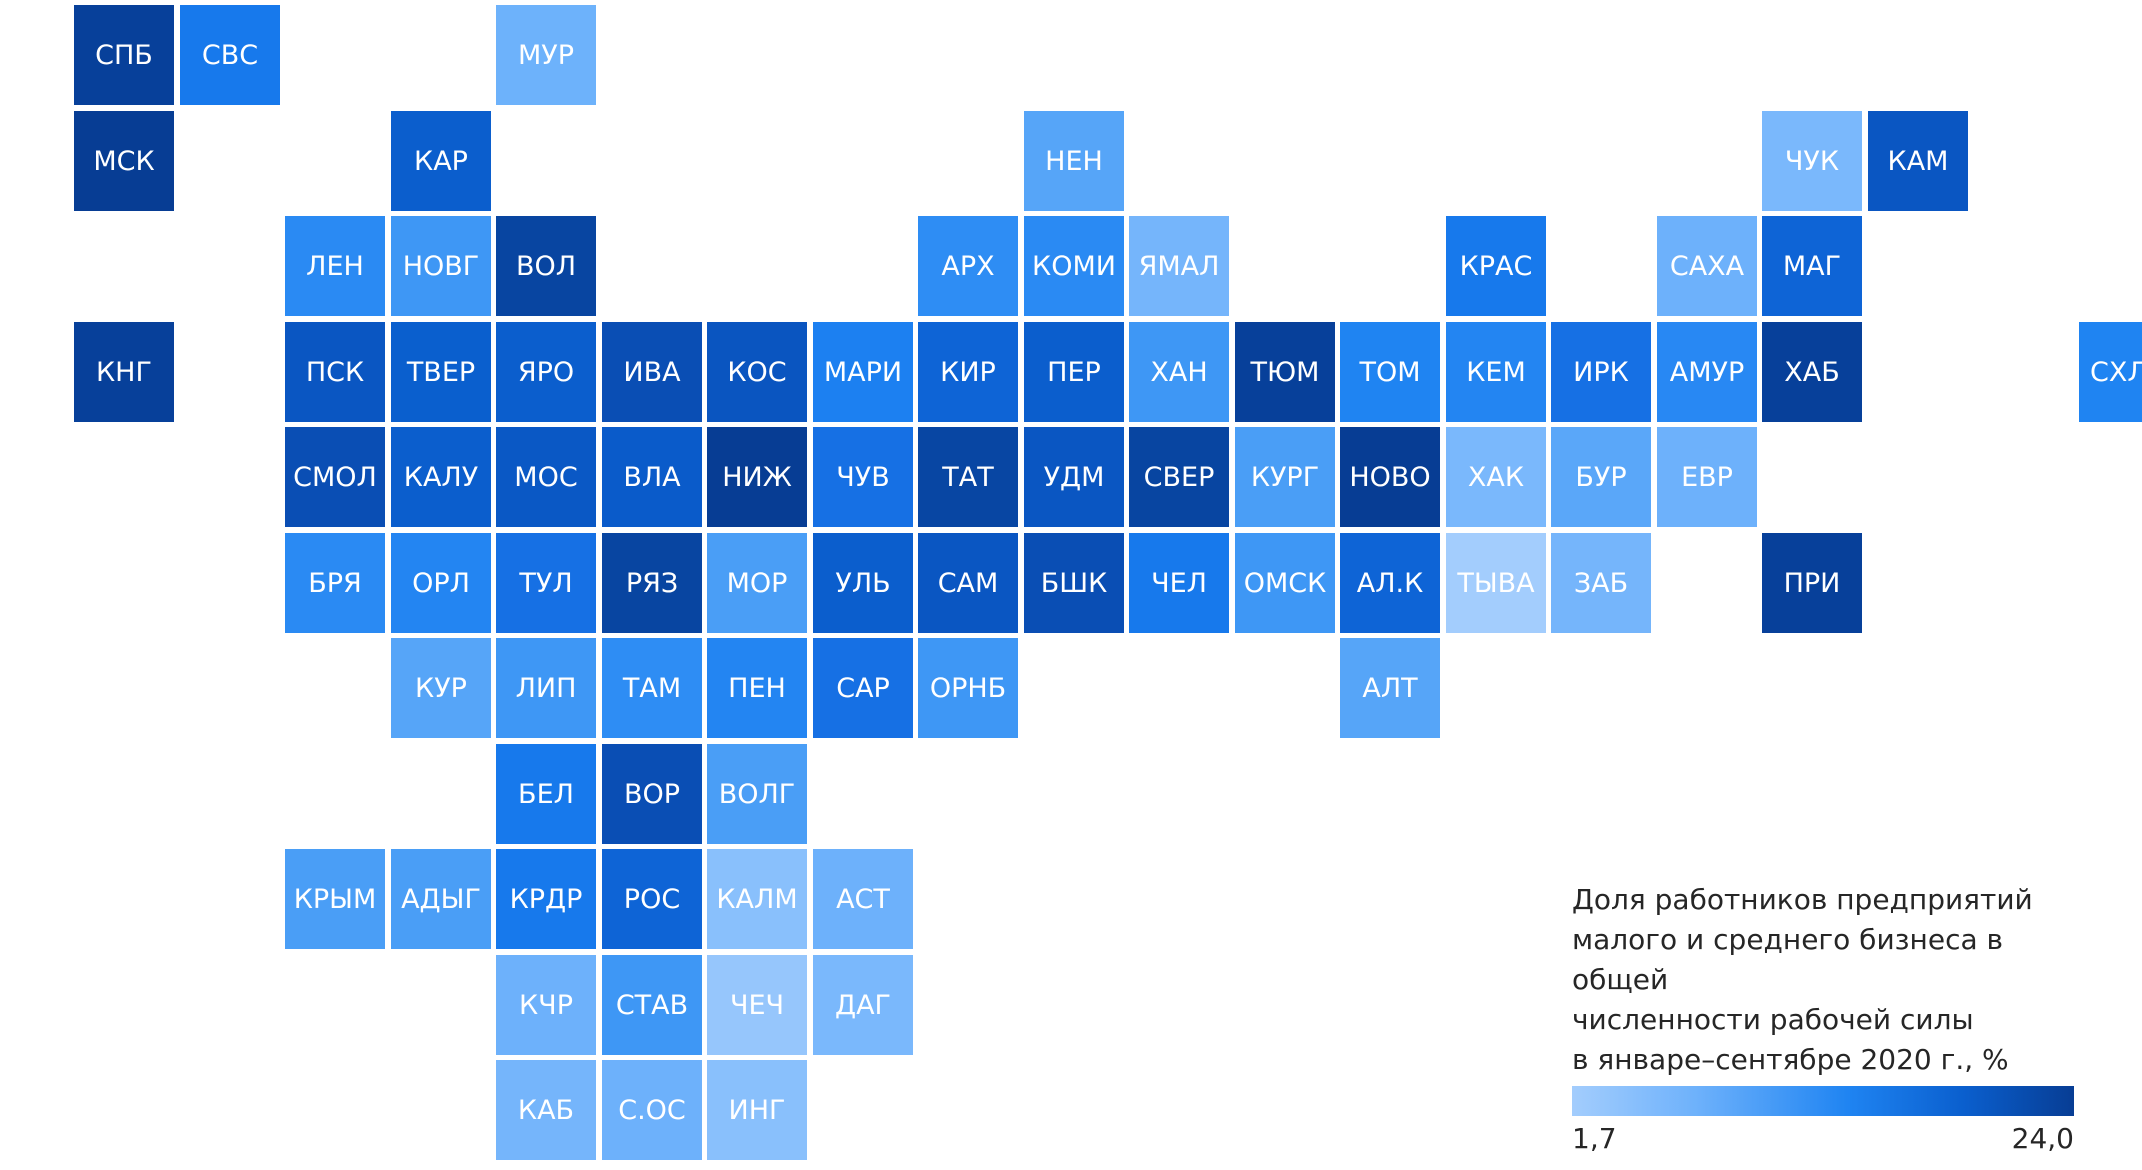 The height and width of the screenshot is (1170, 2142). What do you see at coordinates (1074, 266) in the screenshot?
I see `region-tile: КОМИ` at bounding box center [1074, 266].